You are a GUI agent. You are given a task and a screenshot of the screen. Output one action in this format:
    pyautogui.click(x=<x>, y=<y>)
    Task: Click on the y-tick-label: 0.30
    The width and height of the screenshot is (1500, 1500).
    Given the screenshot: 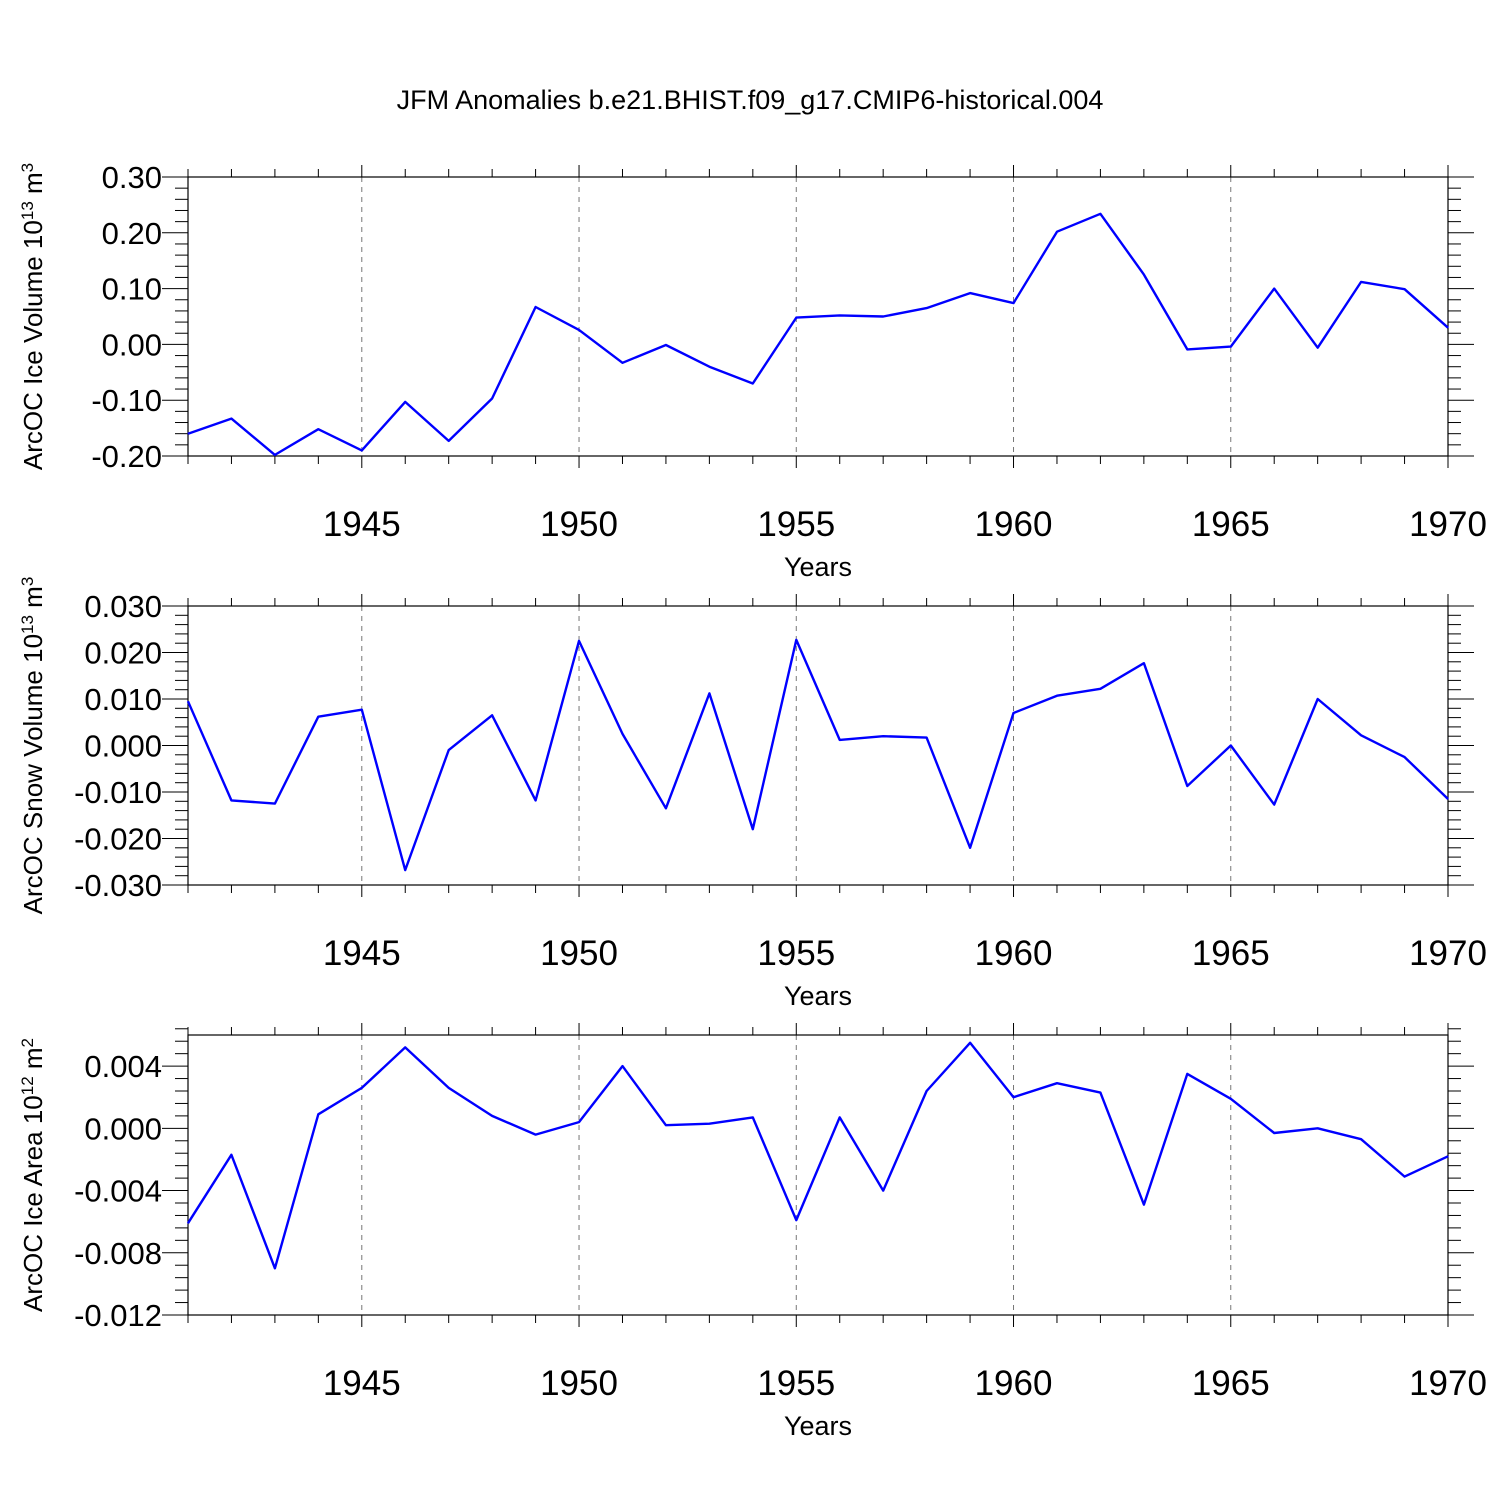 What is the action you would take?
    pyautogui.click(x=132, y=177)
    